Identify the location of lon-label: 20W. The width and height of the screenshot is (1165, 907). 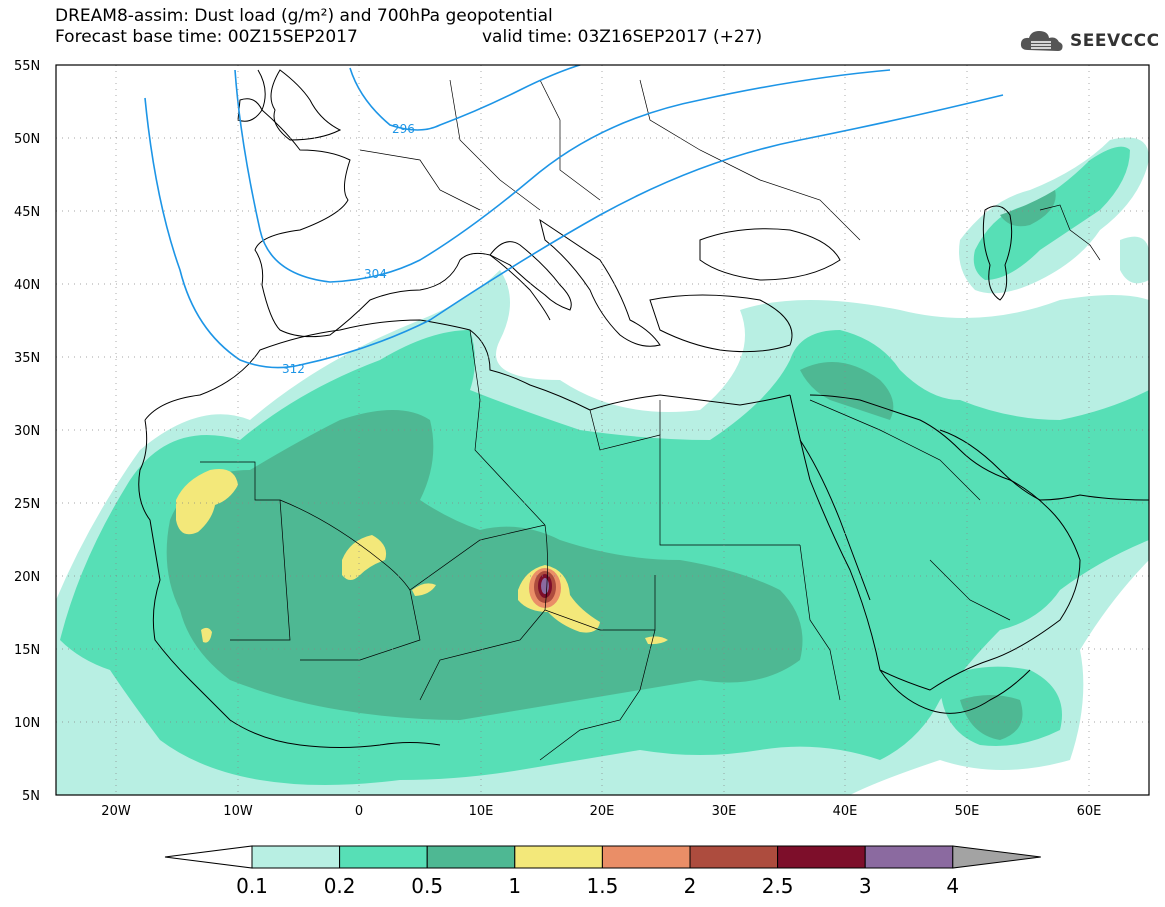
(116, 811).